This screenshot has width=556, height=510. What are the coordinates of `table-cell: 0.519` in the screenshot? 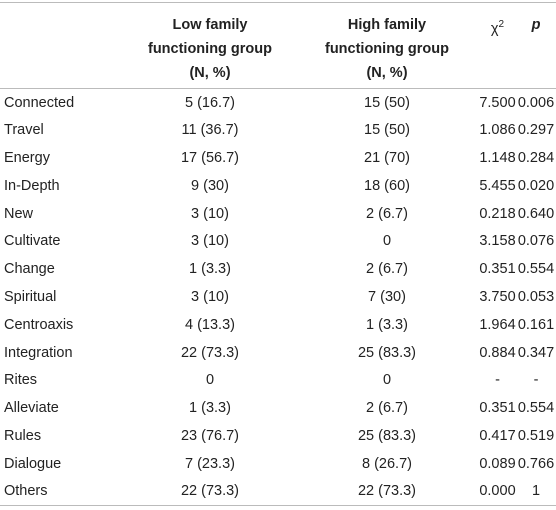 It's located at (536, 435).